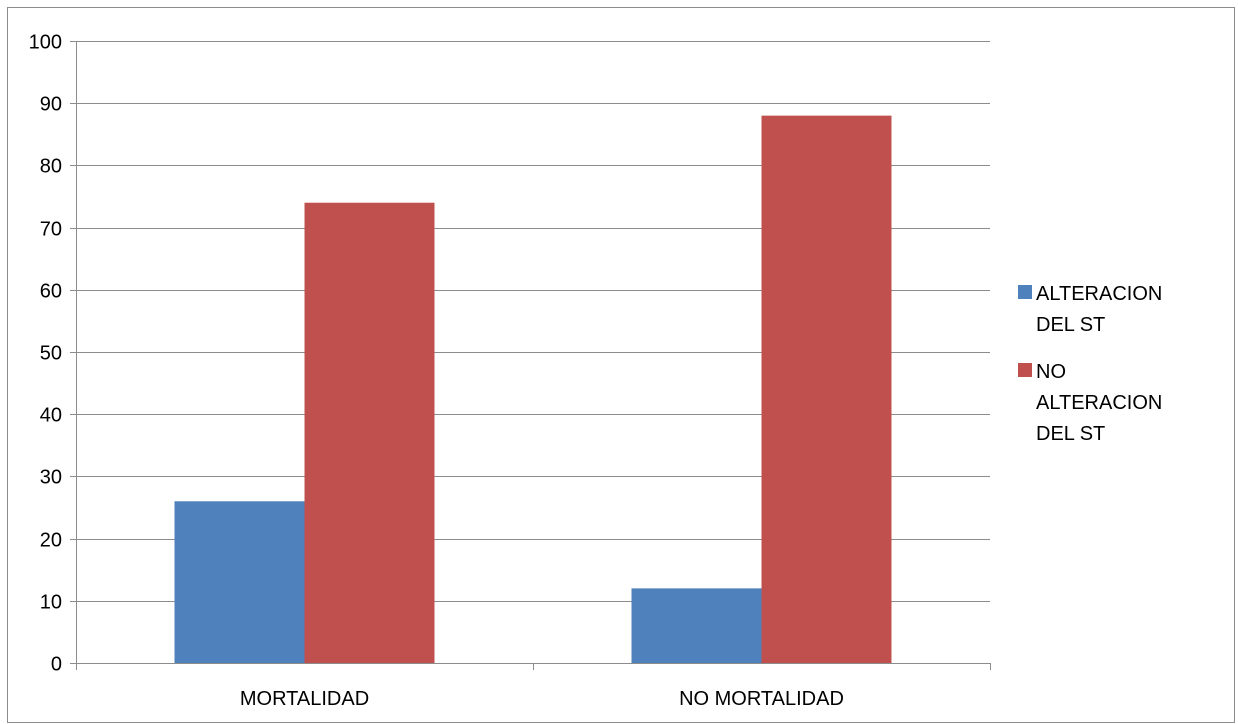  Describe the element at coordinates (51, 292) in the screenshot. I see `y-tick-label-60: 60` at that location.